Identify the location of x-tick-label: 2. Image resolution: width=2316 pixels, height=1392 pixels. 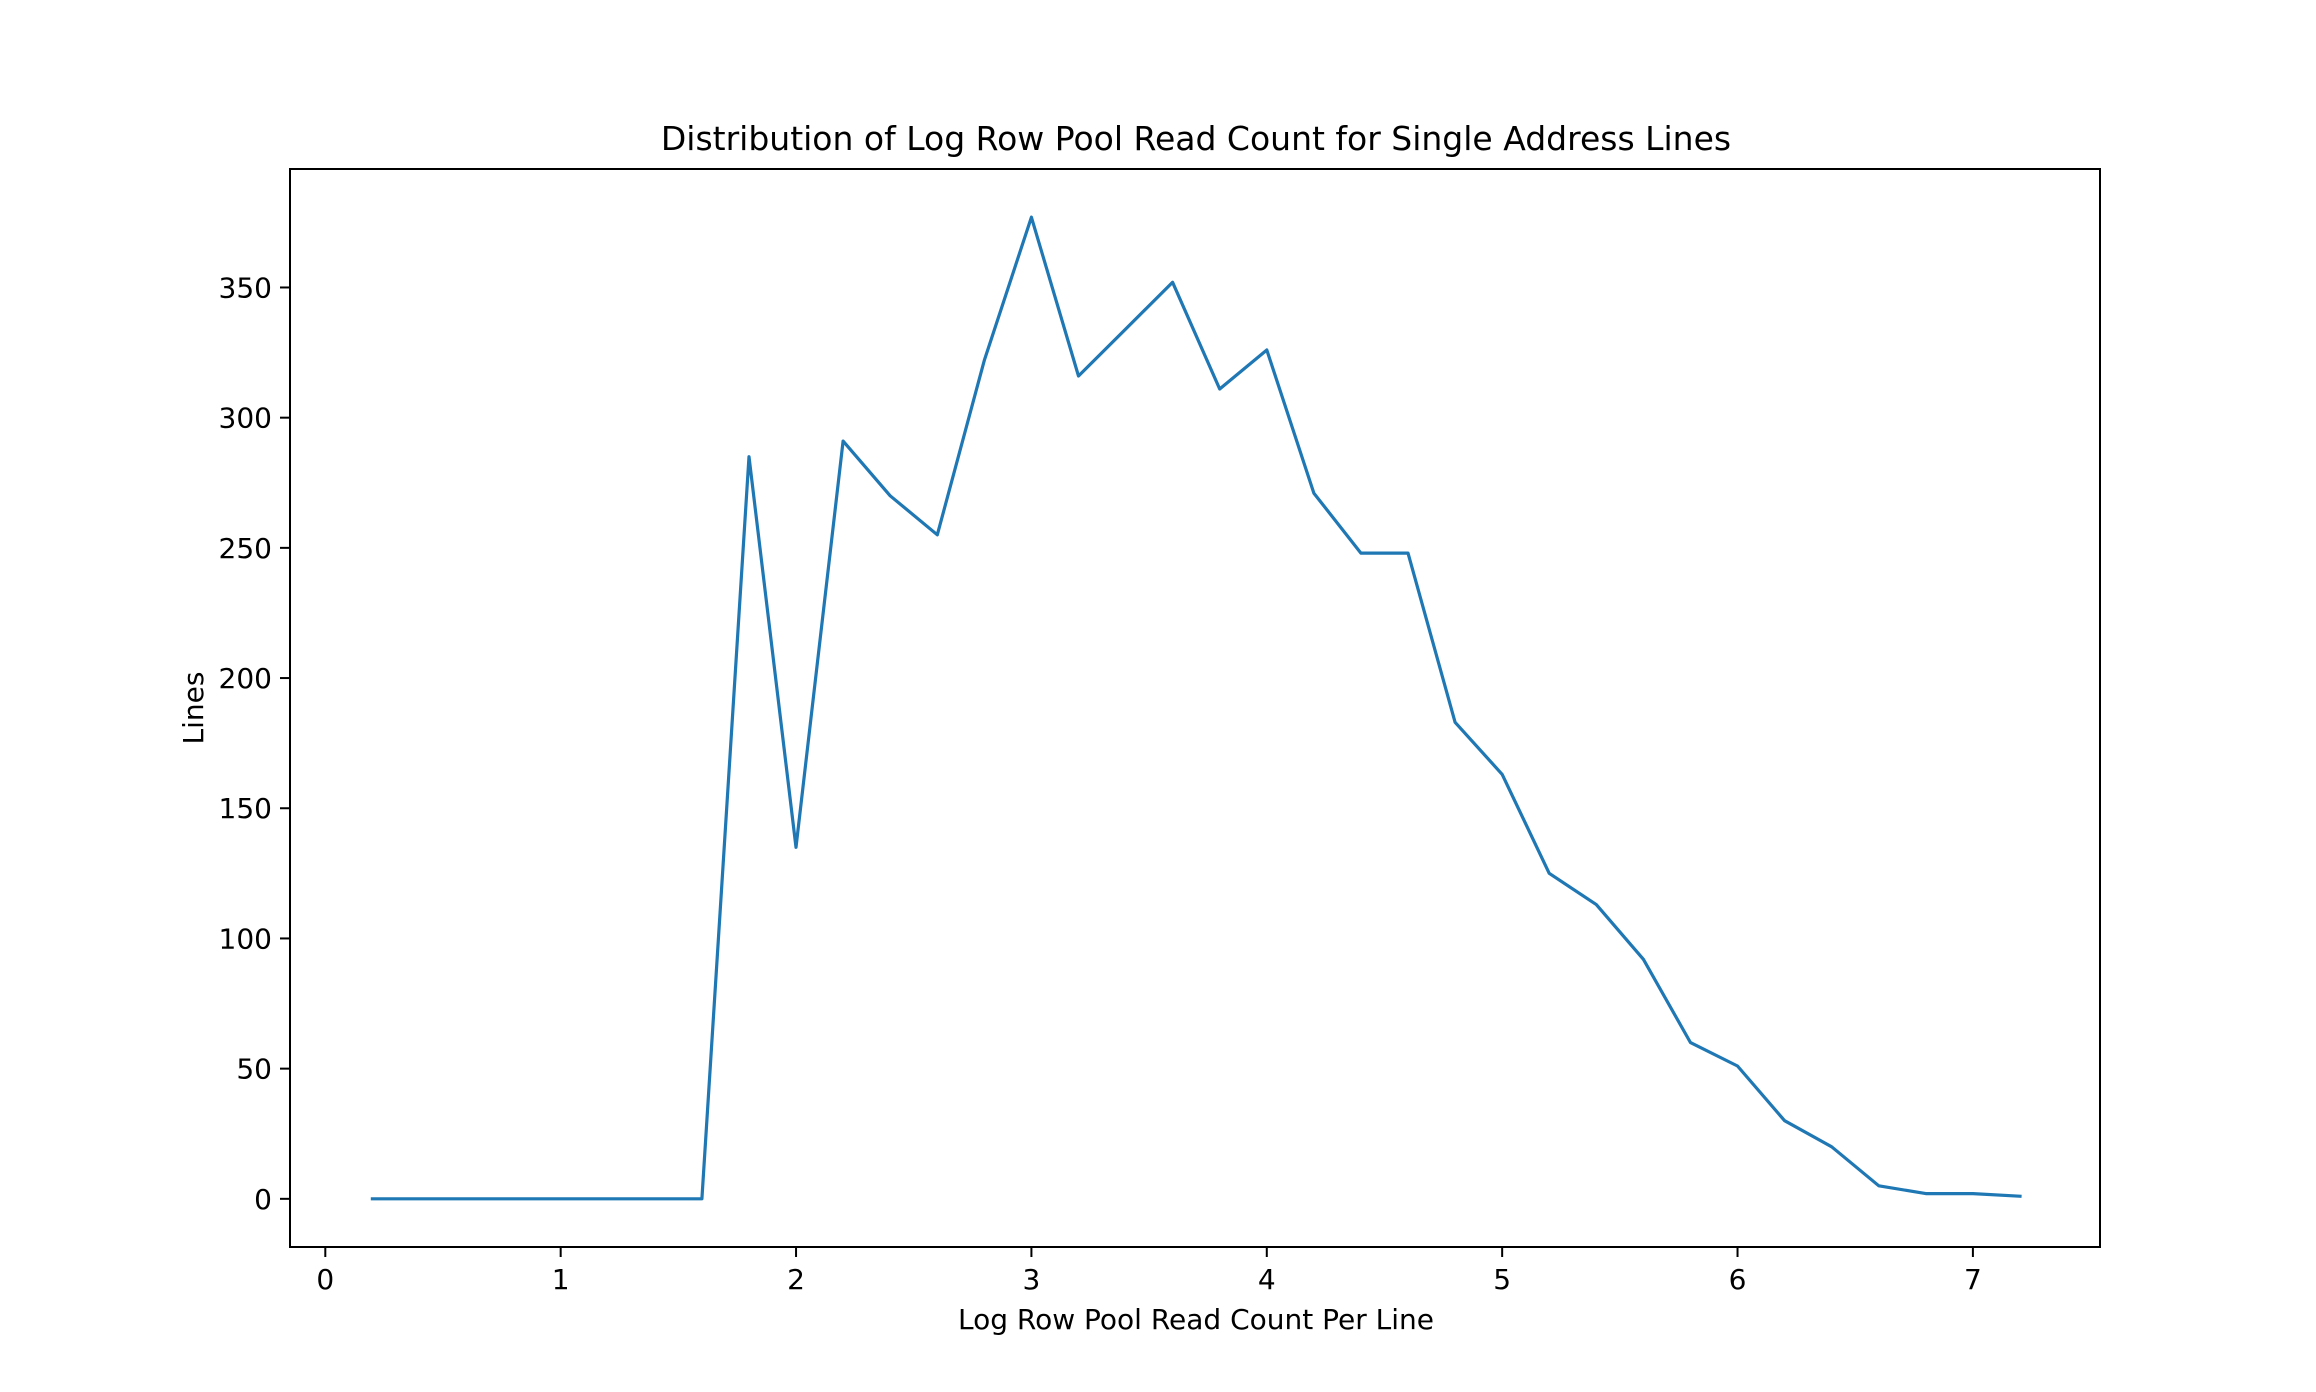
(796, 1279).